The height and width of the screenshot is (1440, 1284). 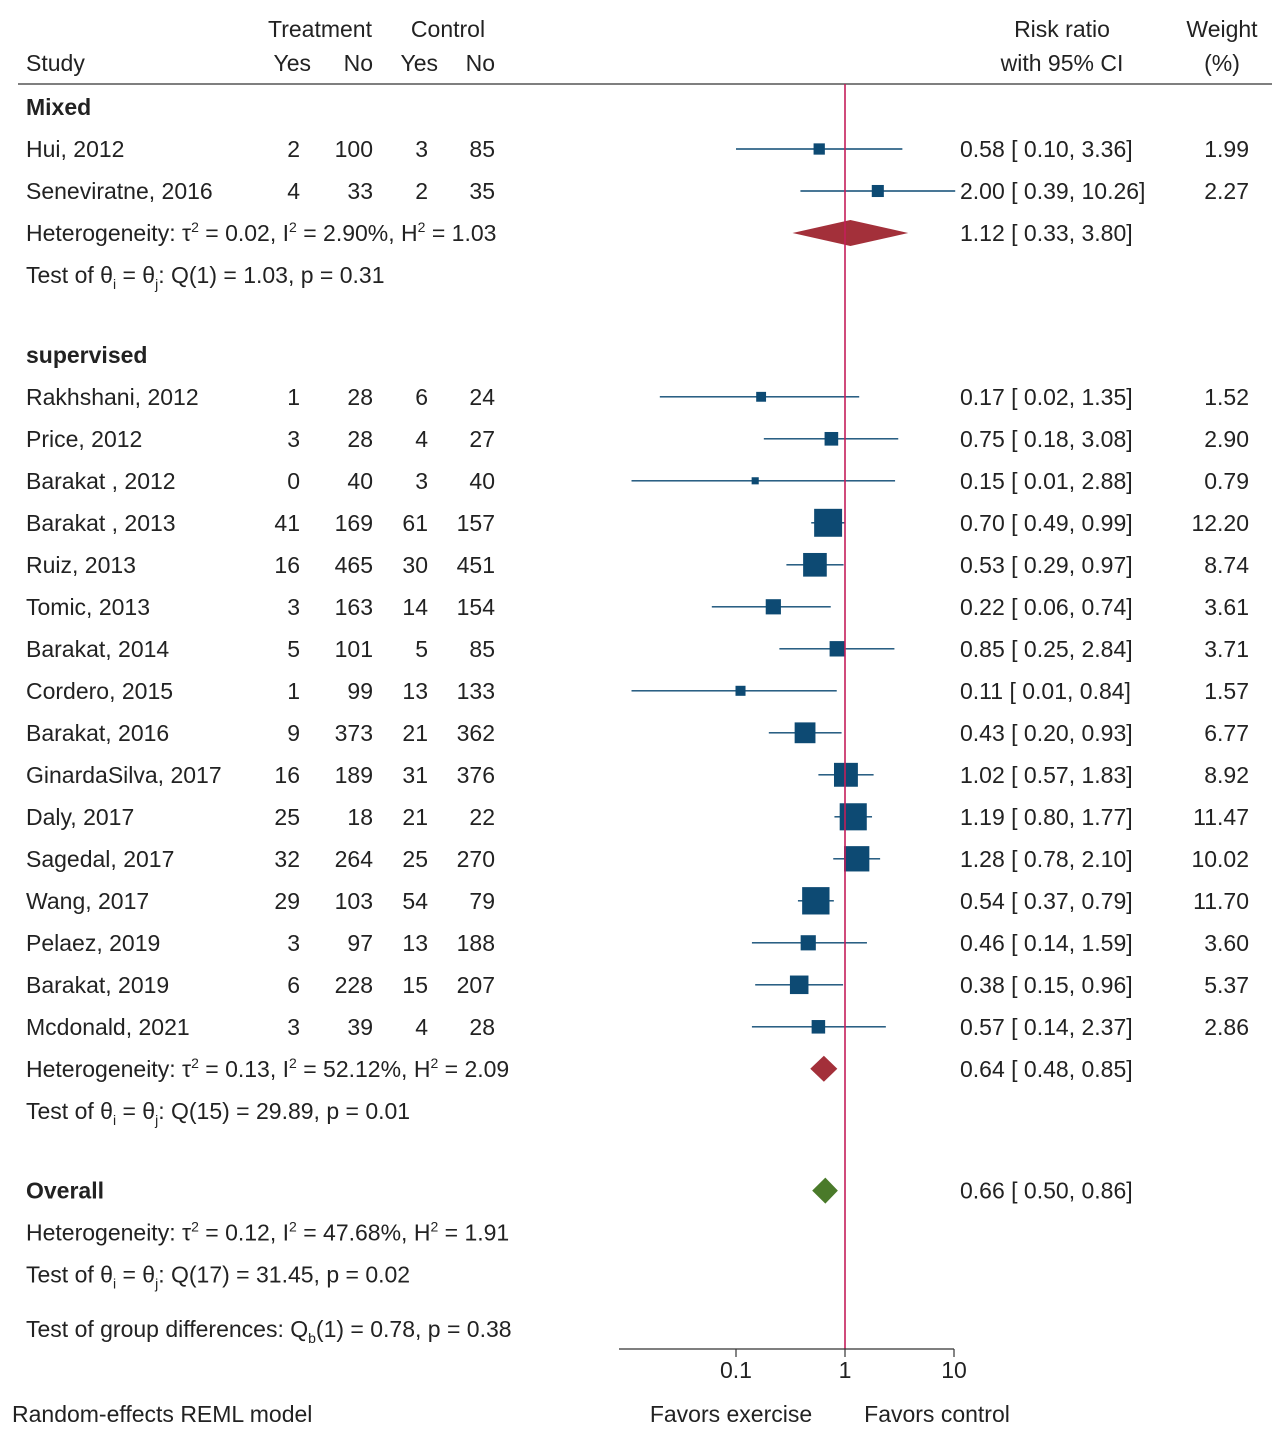 What do you see at coordinates (218, 1277) in the screenshot?
I see `overall-test-line: Test of θi = θj: Q(17) = 31.45, p = 0.02` at bounding box center [218, 1277].